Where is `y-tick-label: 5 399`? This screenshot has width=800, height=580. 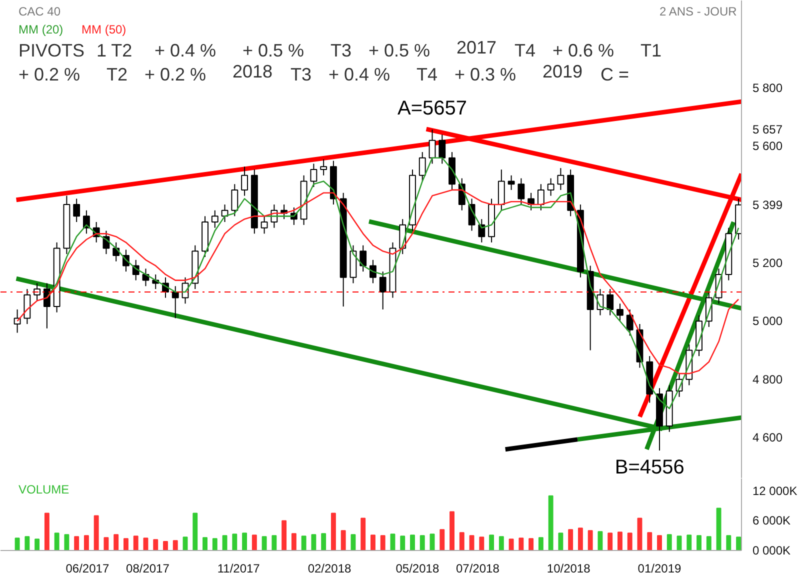 y-tick-label: 5 399 is located at coordinates (767, 205).